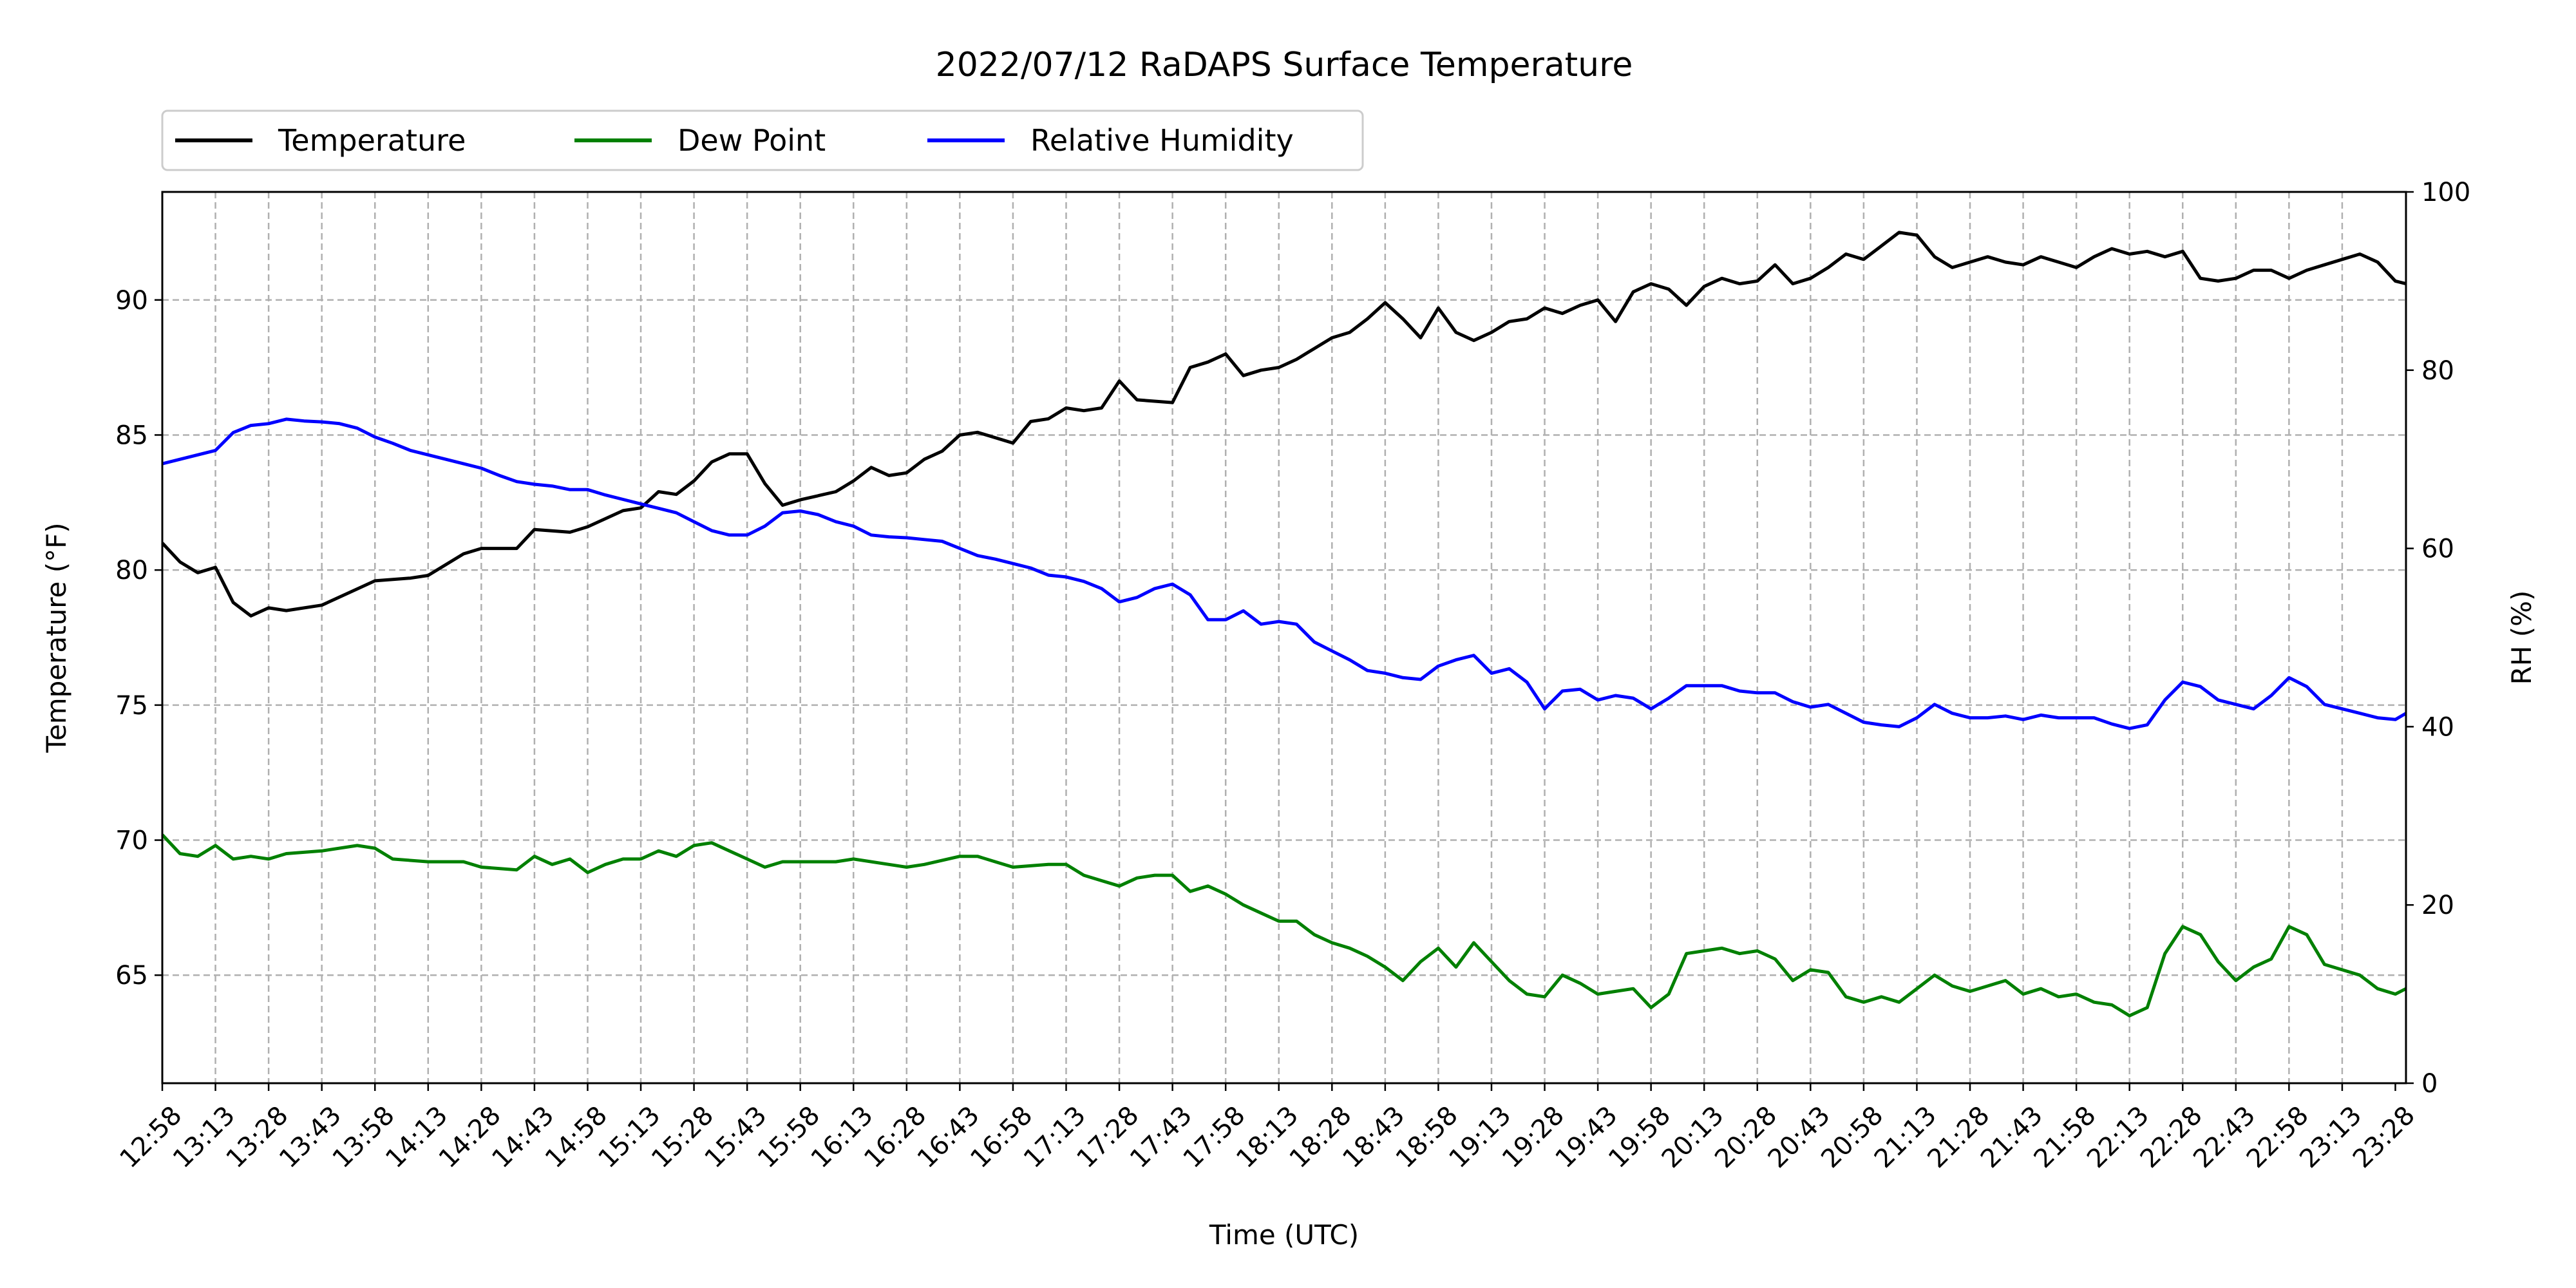  Describe the element at coordinates (372, 140) in the screenshot. I see `legend-label: Temperature` at that location.